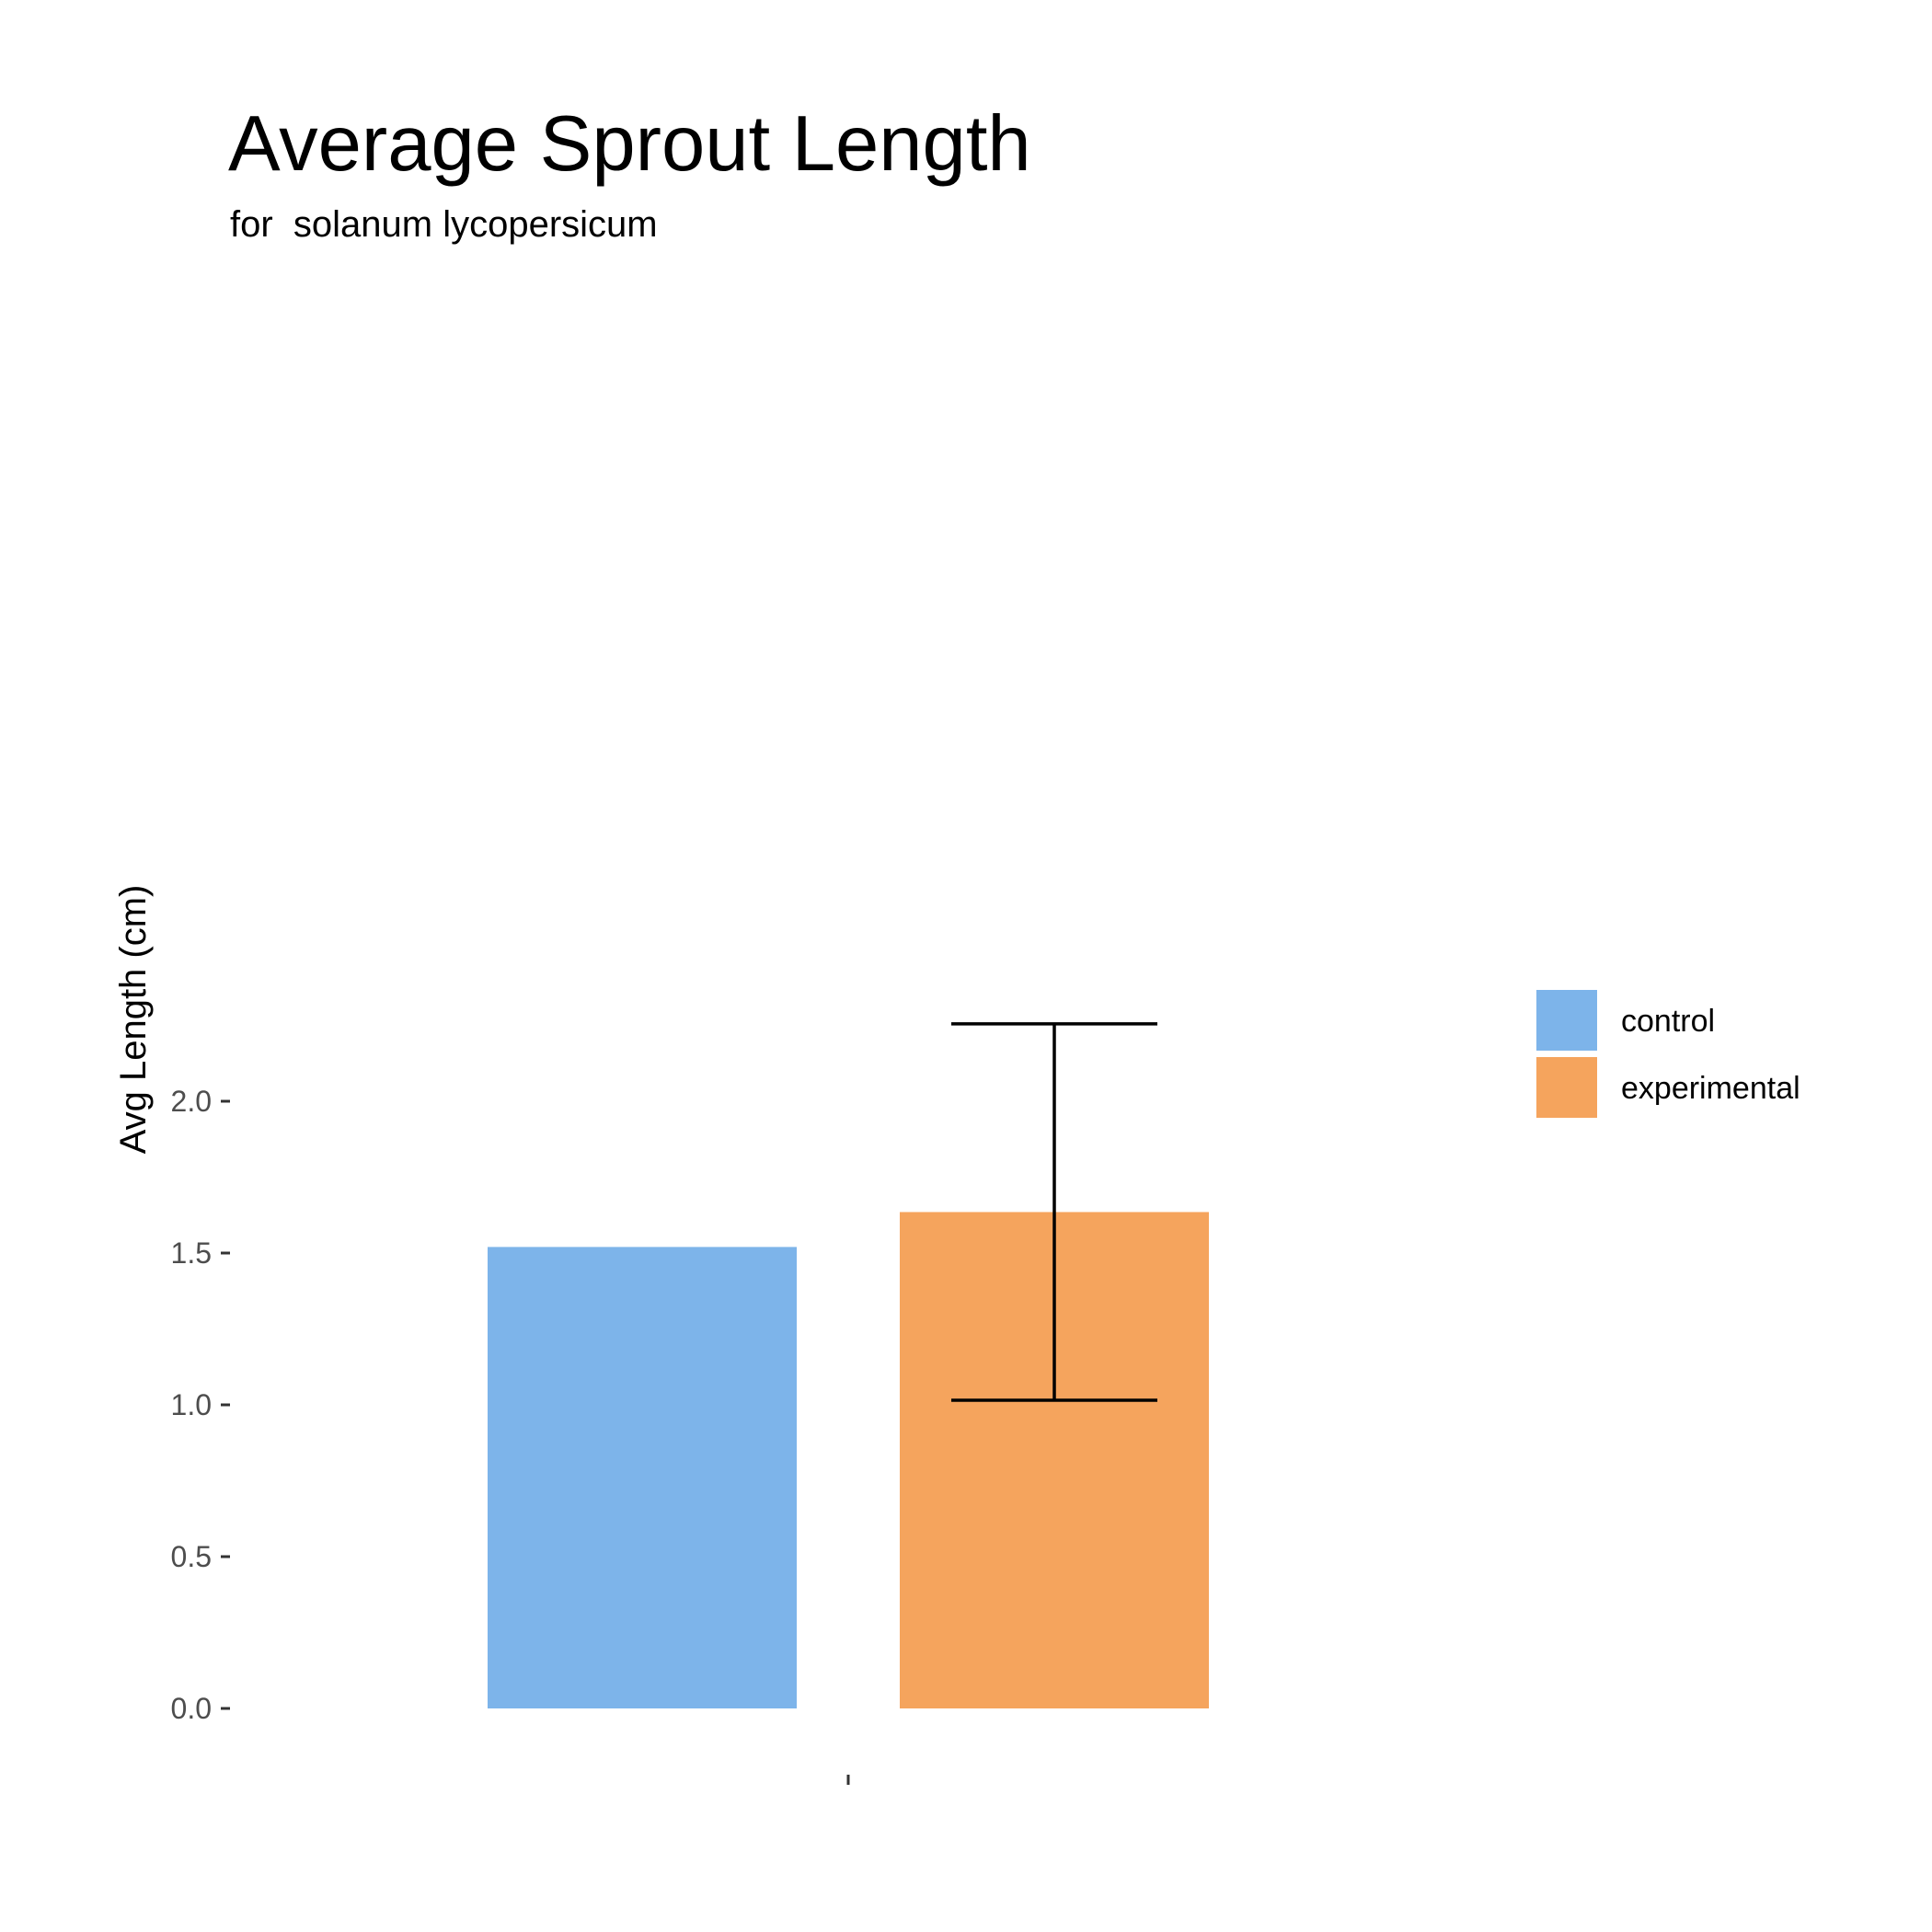 The width and height of the screenshot is (1932, 1932). I want to click on legend-label: experimental, so click(1710, 1088).